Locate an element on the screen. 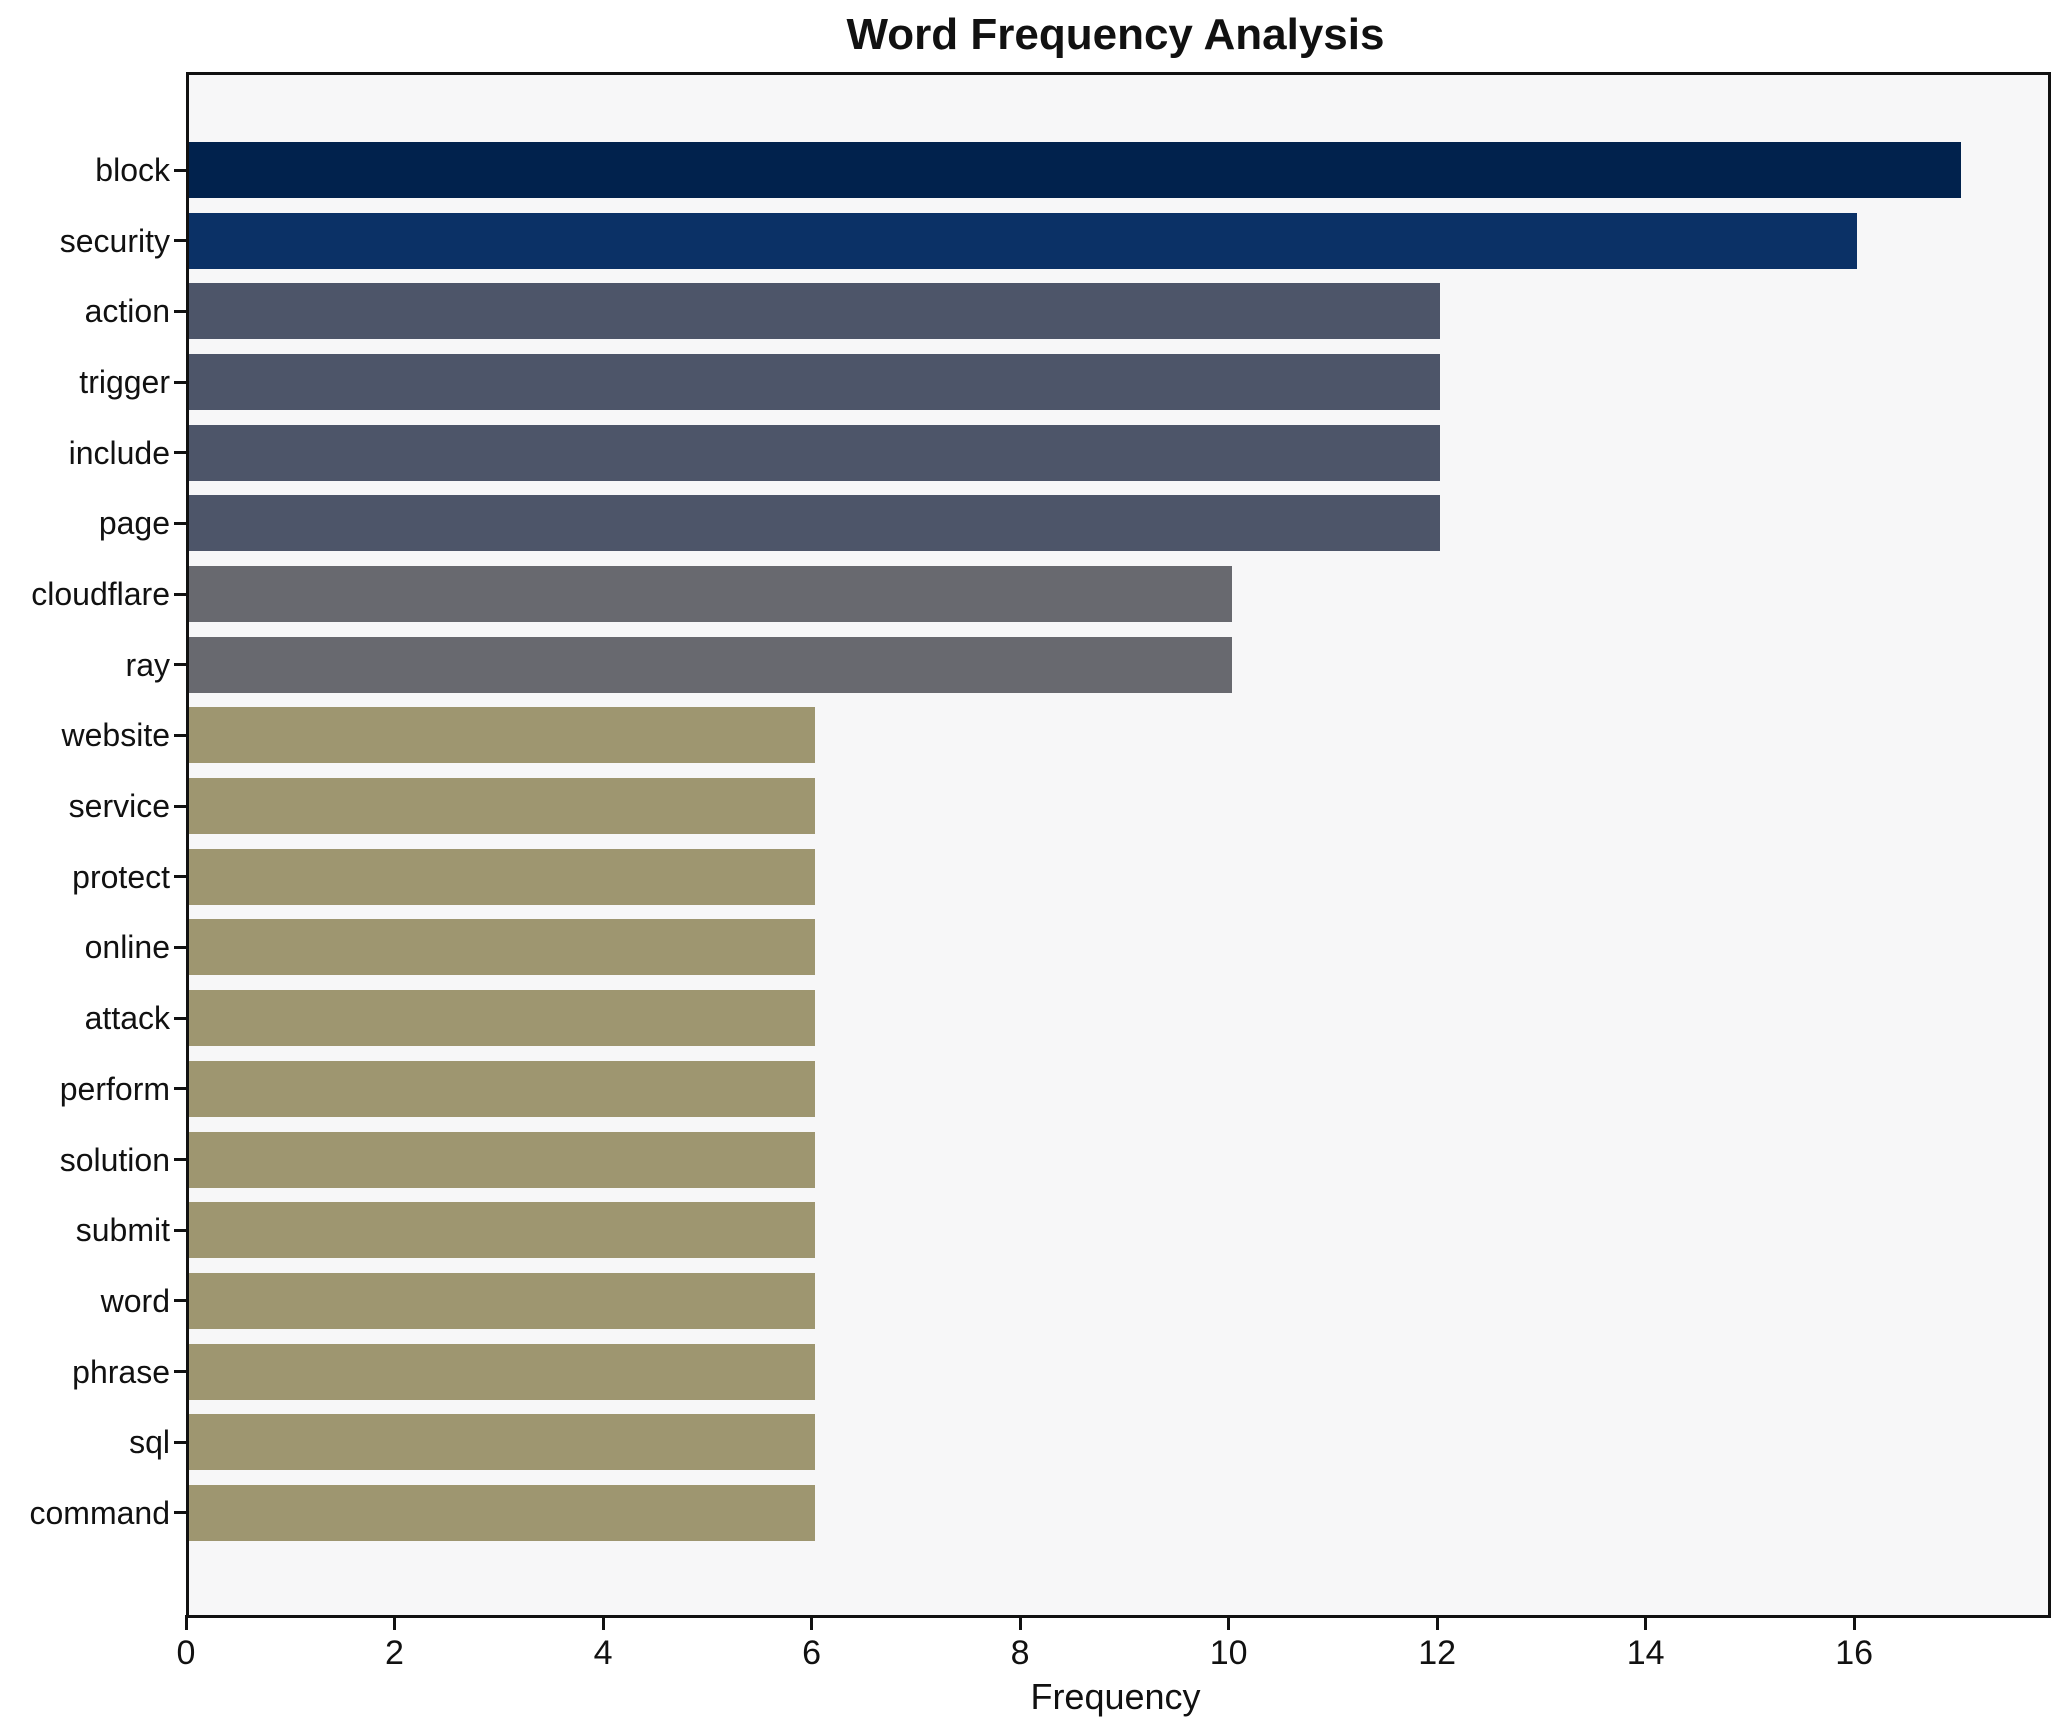 The image size is (2065, 1722). chart-title: Word Frequency Analysis is located at coordinates (1115, 34).